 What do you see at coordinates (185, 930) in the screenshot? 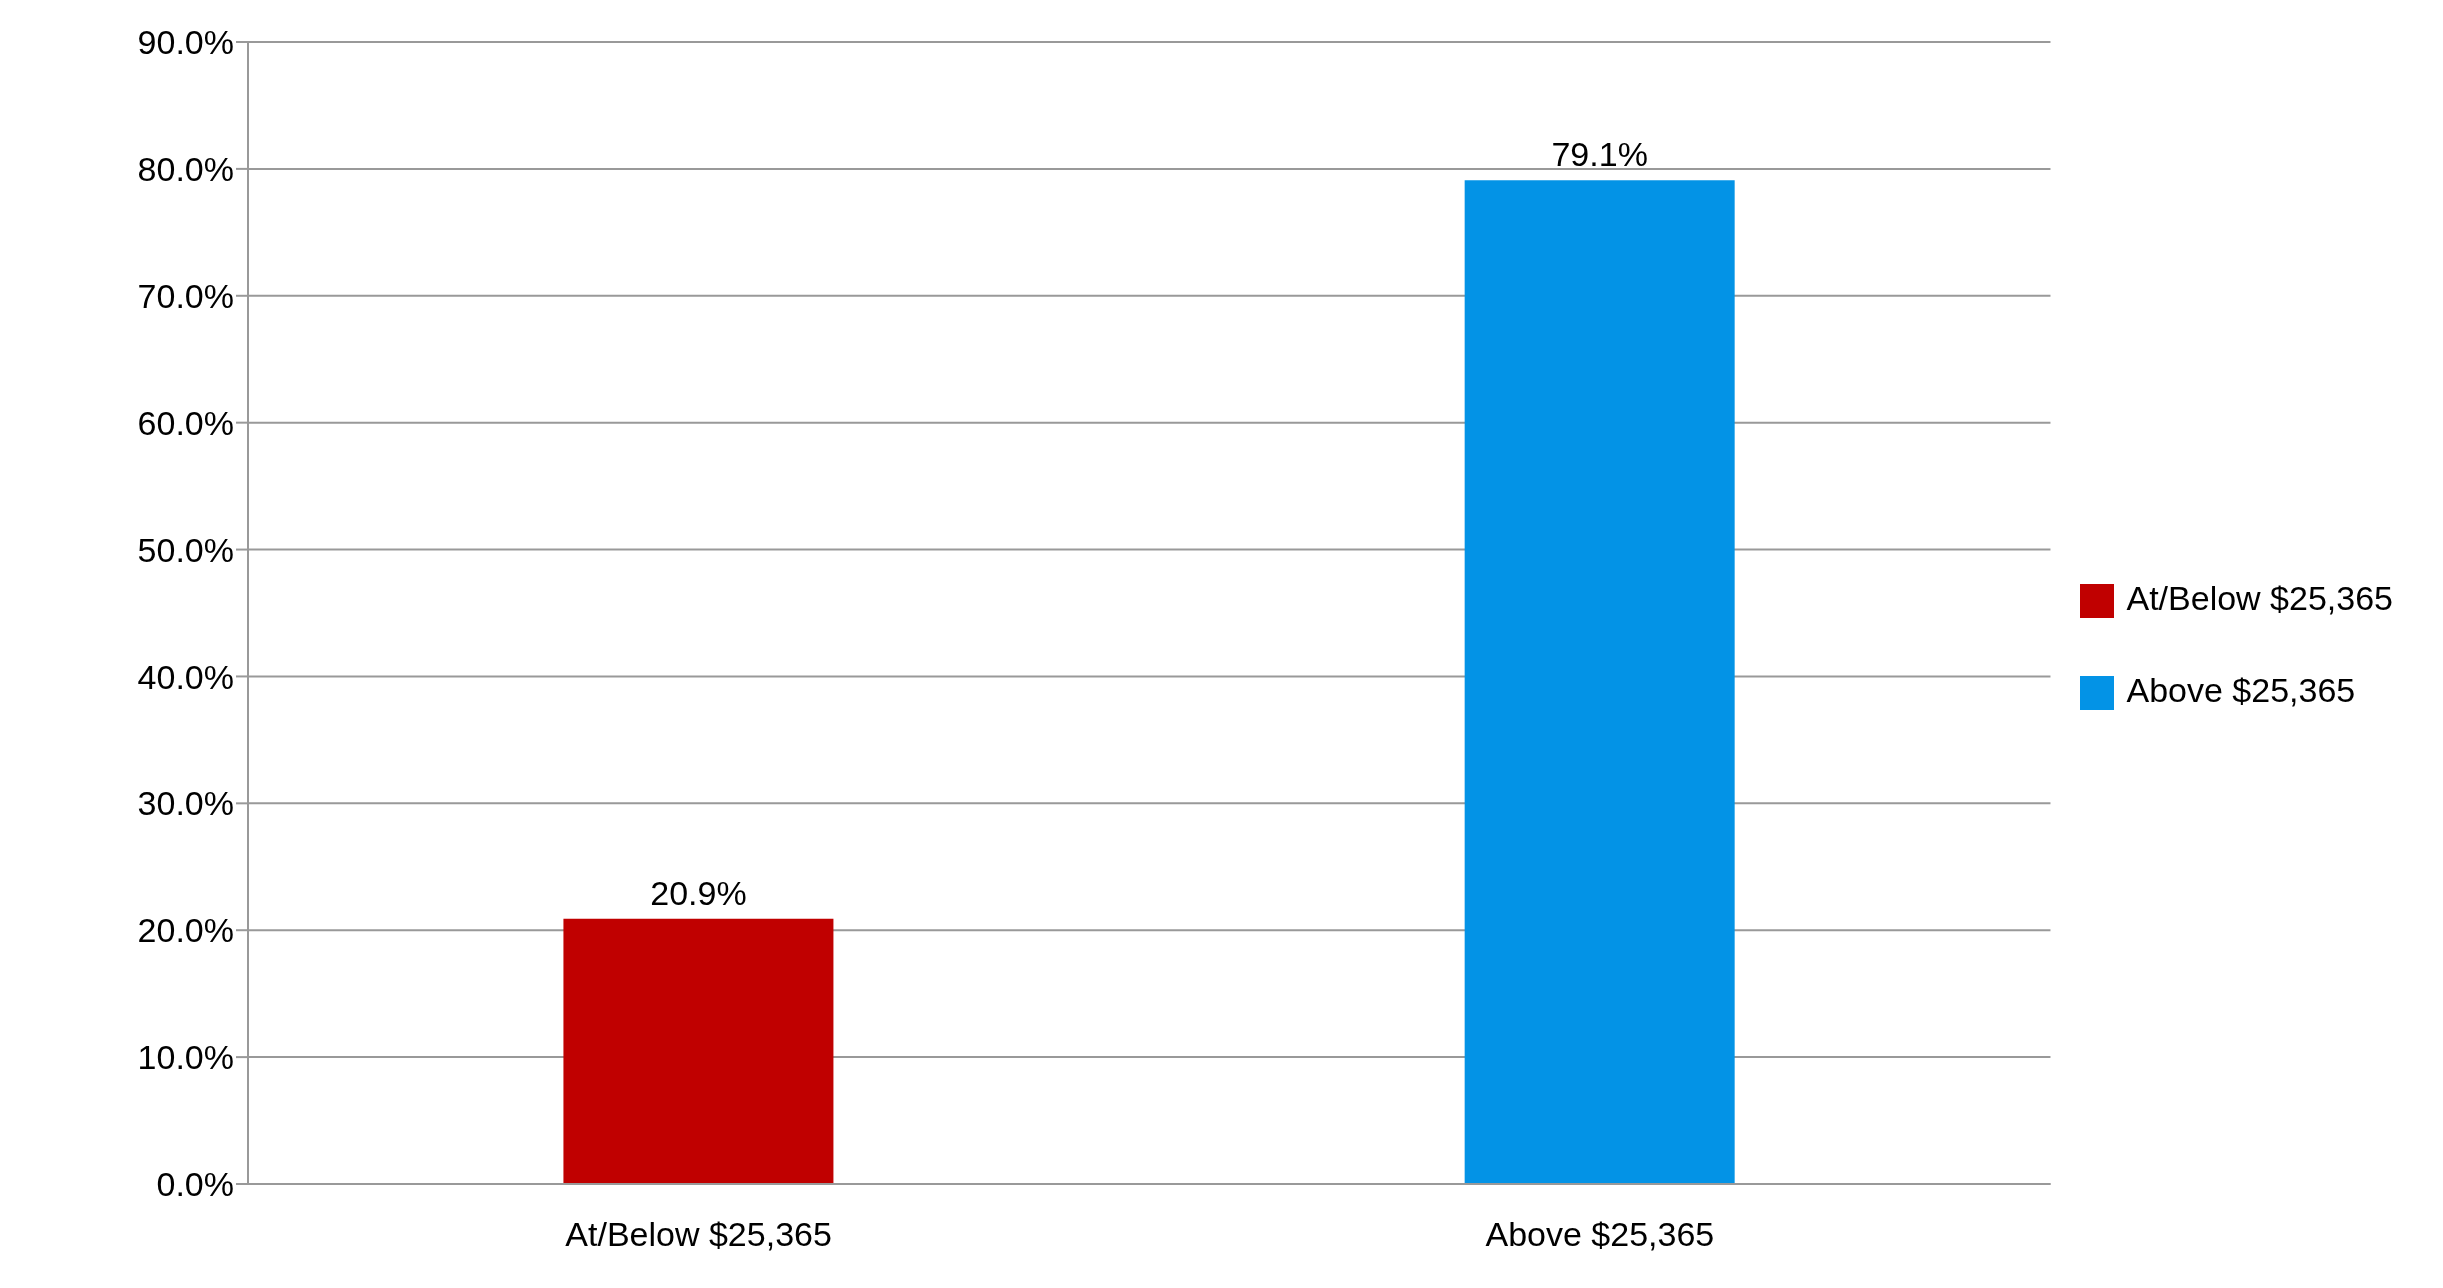
I see `y-tick-label: 20.0%` at bounding box center [185, 930].